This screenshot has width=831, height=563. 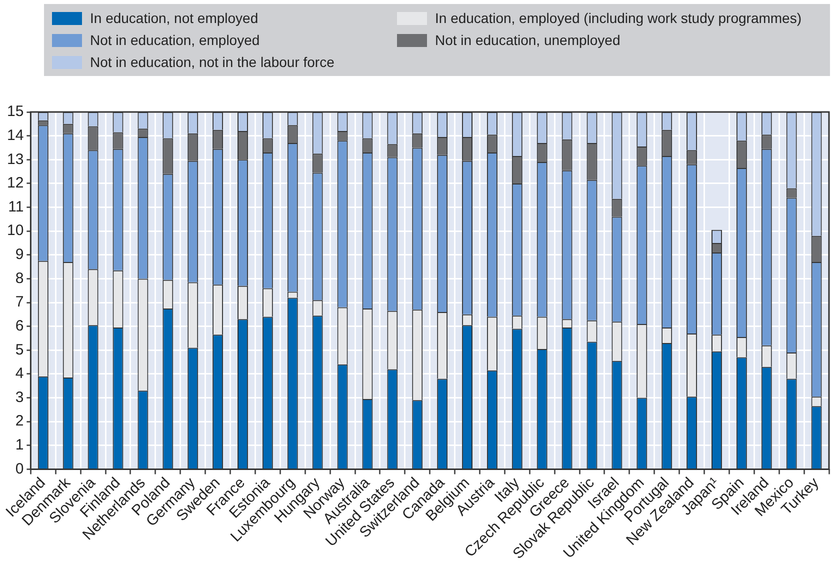 What do you see at coordinates (212, 62) in the screenshot?
I see `legend-label: Not in education, not in the labour force` at bounding box center [212, 62].